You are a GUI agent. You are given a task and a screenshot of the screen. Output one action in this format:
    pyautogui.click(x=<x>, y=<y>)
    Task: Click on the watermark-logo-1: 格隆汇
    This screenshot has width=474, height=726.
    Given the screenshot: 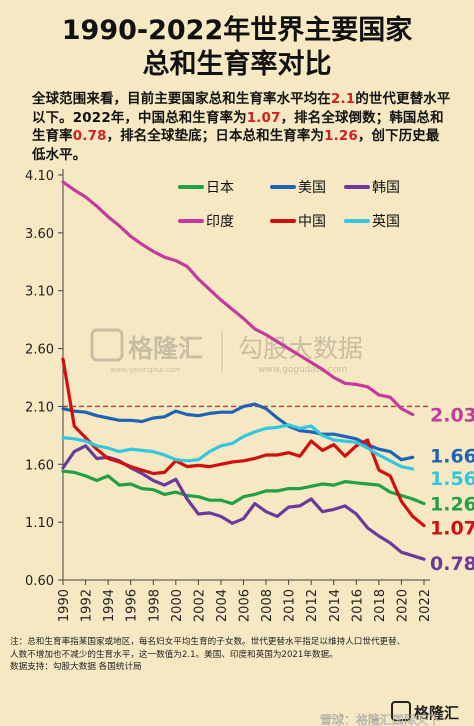 What is the action you would take?
    pyautogui.click(x=165, y=348)
    